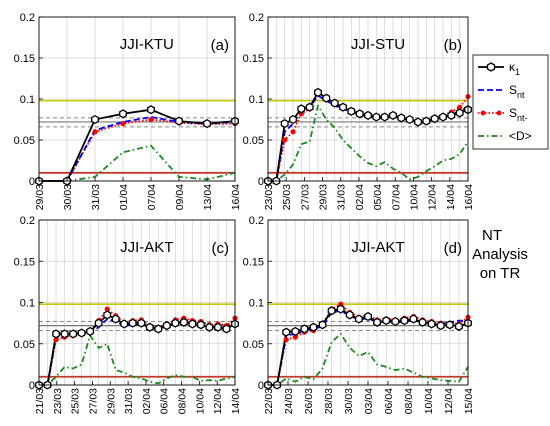 This screenshot has height=426, width=550. Describe the element at coordinates (287, 197) in the screenshot. I see `x-tick-label: 25/03` at that location.